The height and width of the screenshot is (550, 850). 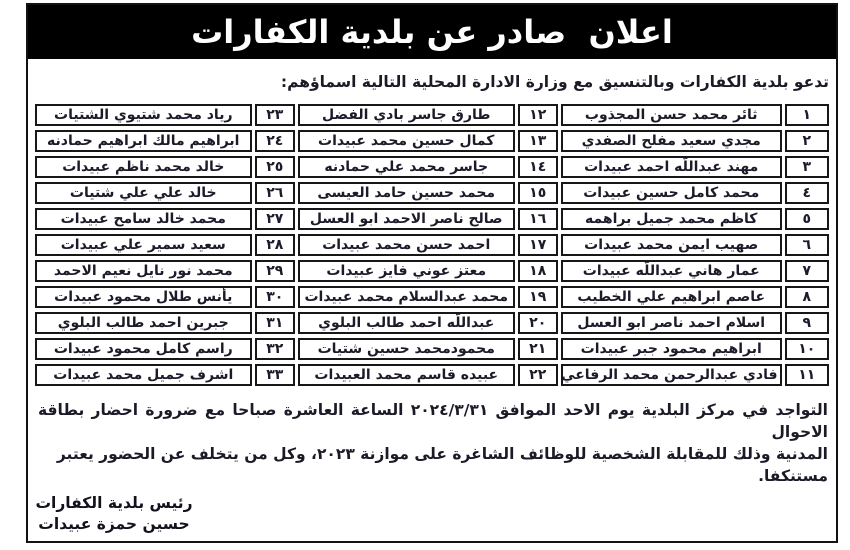 What do you see at coordinates (671, 167) in the screenshot?
I see `applicant-name: مهند عبداللَّه احمد عبيدات` at bounding box center [671, 167].